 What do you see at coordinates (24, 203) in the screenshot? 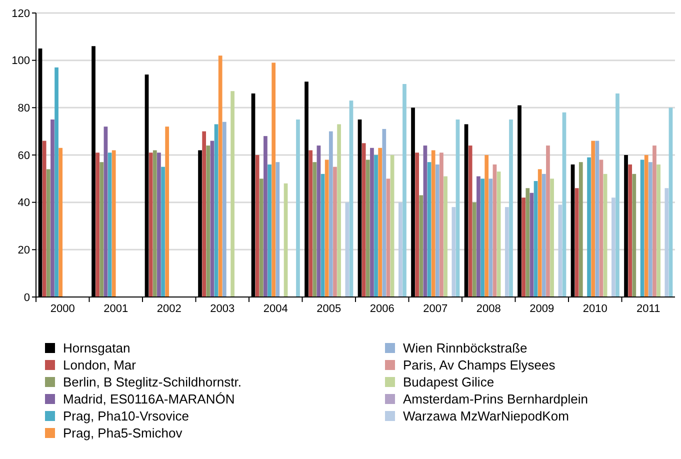
I see `y-tick-label: 40` at bounding box center [24, 203].